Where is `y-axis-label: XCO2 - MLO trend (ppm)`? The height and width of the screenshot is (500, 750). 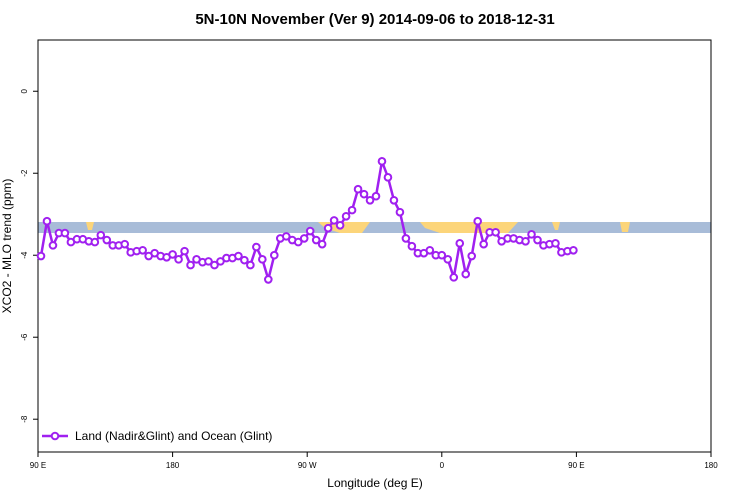 y-axis-label: XCO2 - MLO trend (ppm) is located at coordinates (7, 246).